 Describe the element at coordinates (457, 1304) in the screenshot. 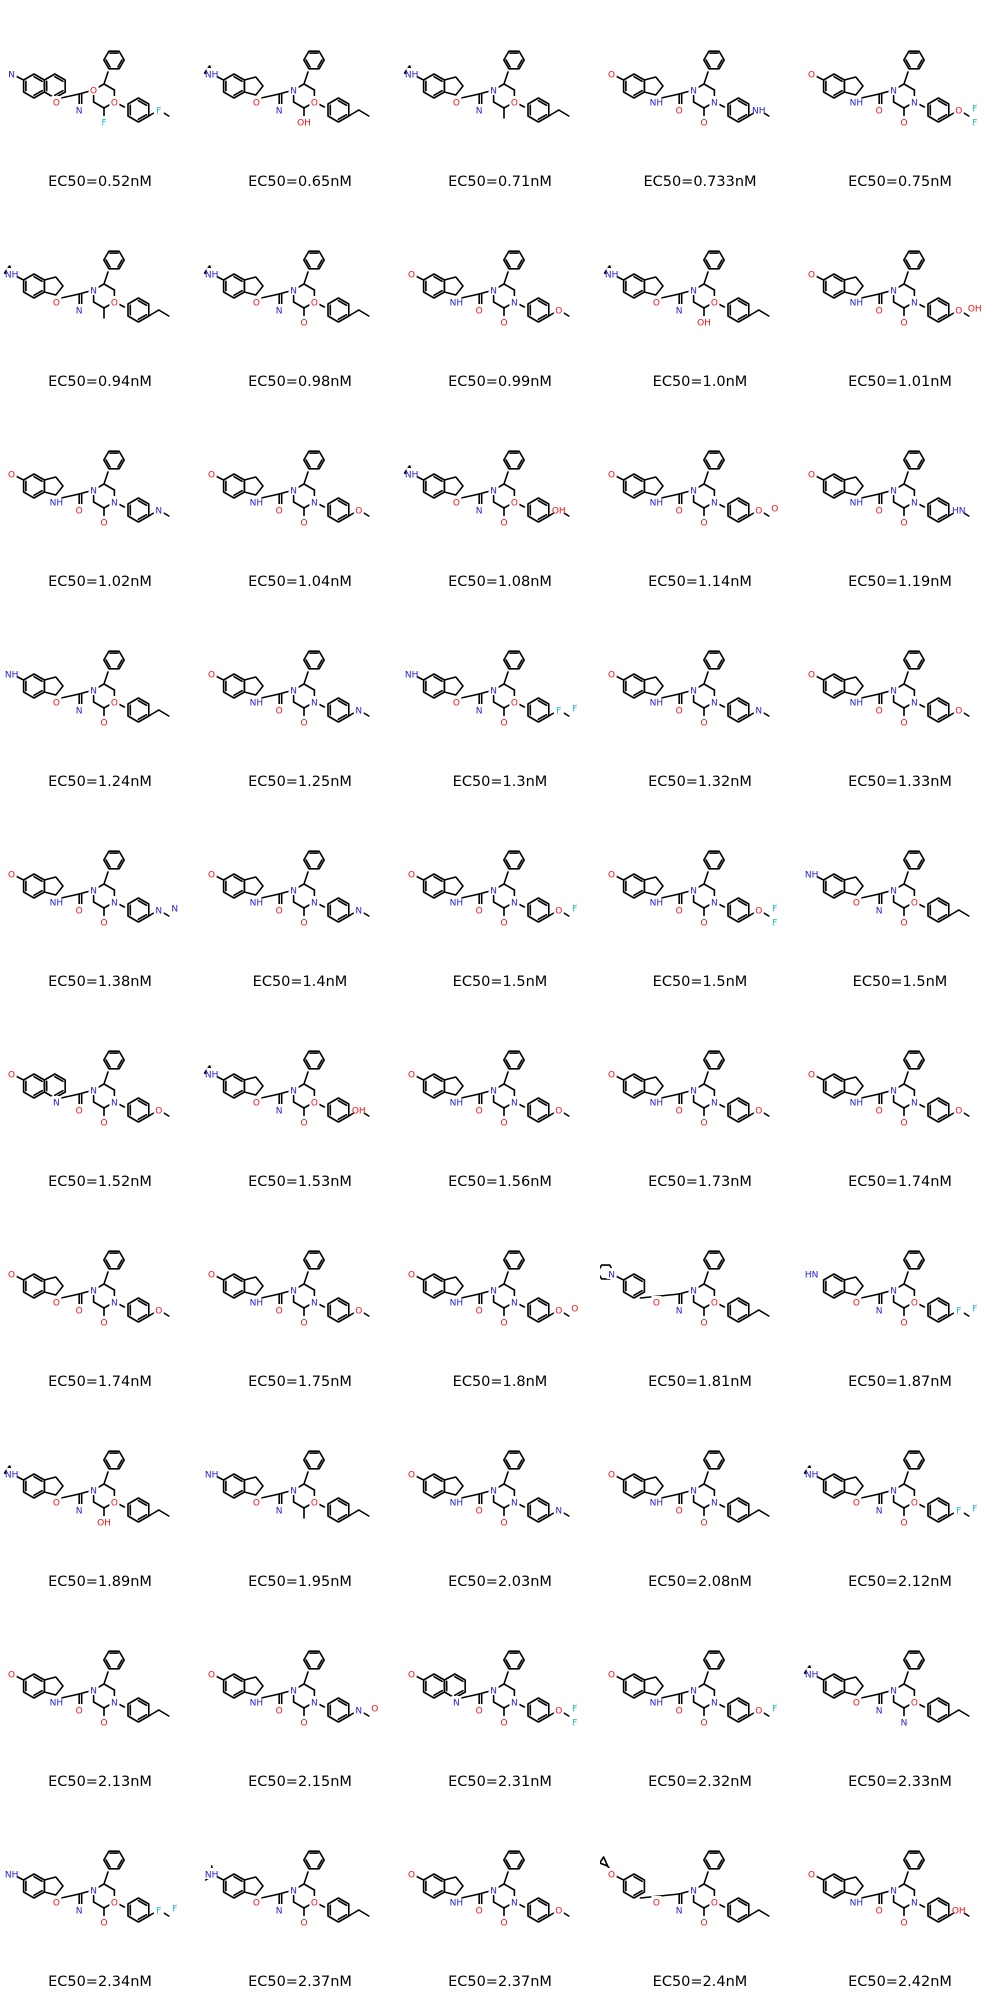

I see `atom-label: NH` at that location.